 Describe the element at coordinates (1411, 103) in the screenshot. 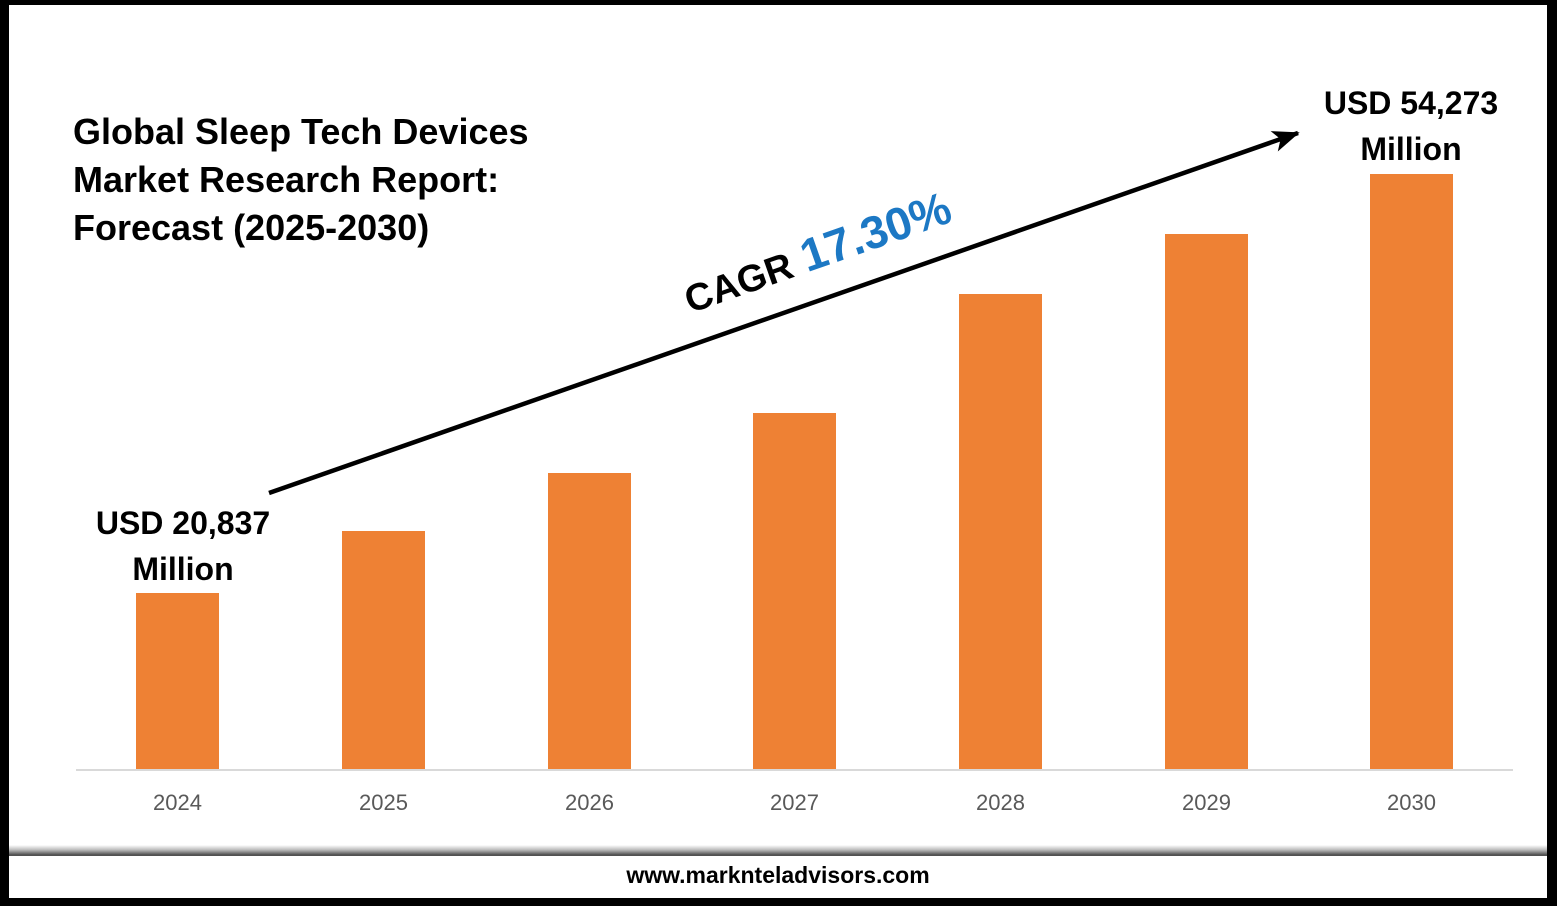

I see `end-value-line-1: USD 54,273` at that location.